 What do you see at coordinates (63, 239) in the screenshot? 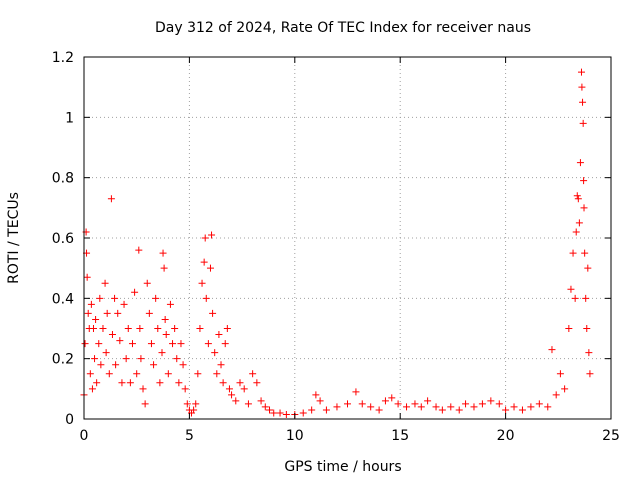
I see `y-tick-label: 0.6` at bounding box center [63, 239].